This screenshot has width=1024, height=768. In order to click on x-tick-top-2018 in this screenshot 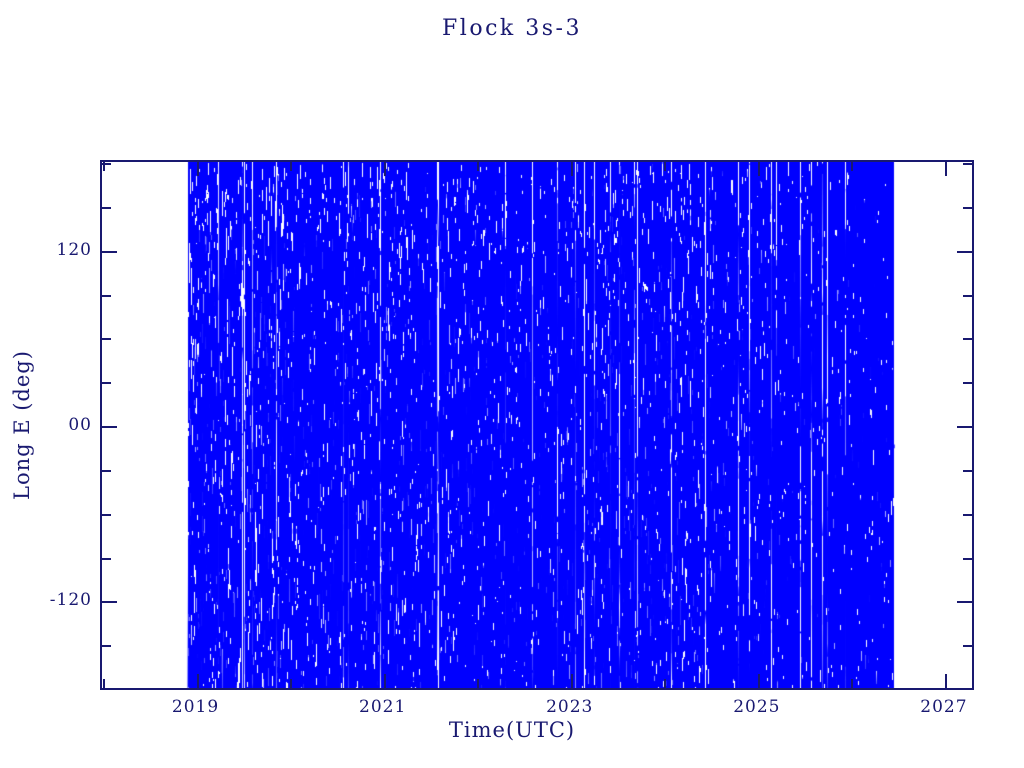, I will do `click(104, 166)`.